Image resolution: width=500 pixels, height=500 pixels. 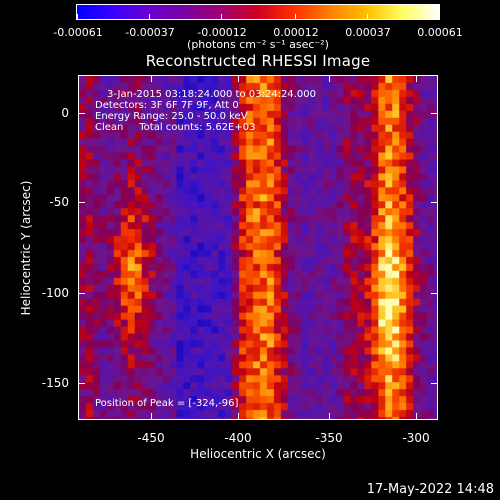 What do you see at coordinates (65, 113) in the screenshot?
I see `y-tick-label: 0` at bounding box center [65, 113].